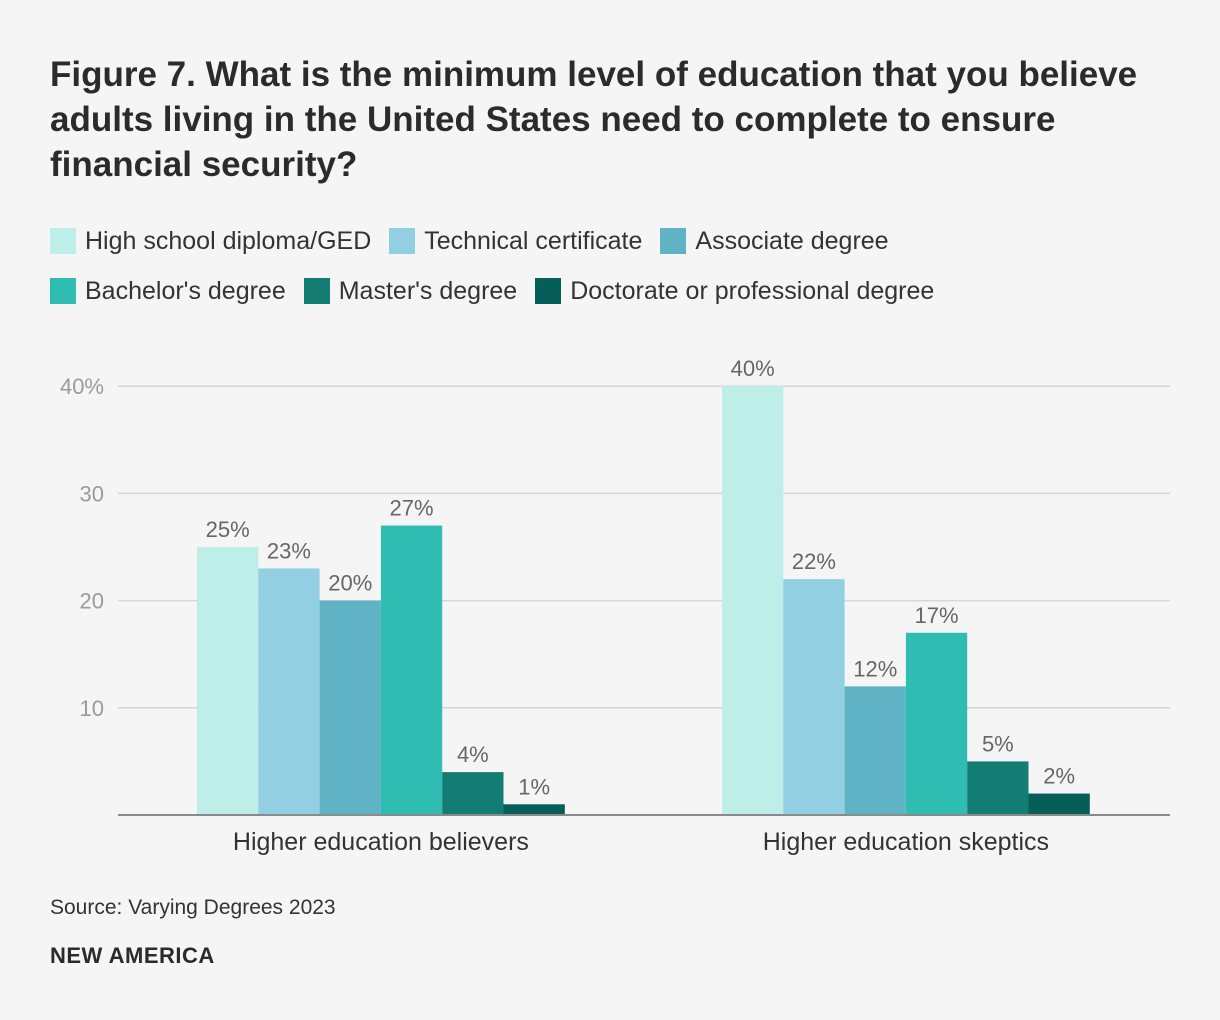 The image size is (1220, 1020). What do you see at coordinates (937, 615) in the screenshot?
I see `data-label: 17%` at bounding box center [937, 615].